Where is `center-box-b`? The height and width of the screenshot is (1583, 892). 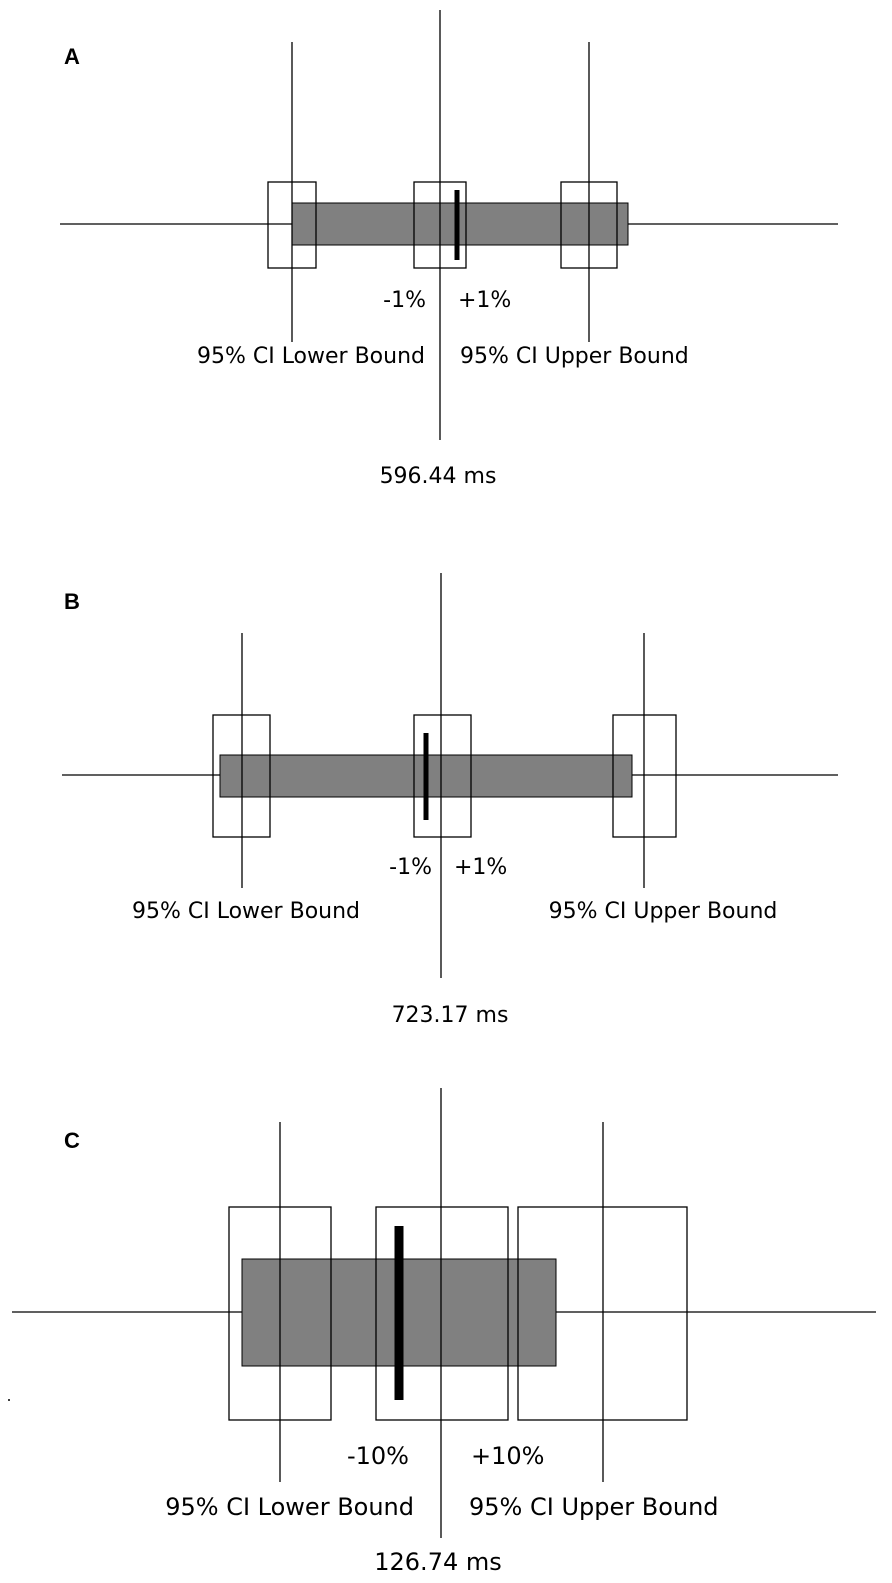 center-box-b is located at coordinates (442, 776).